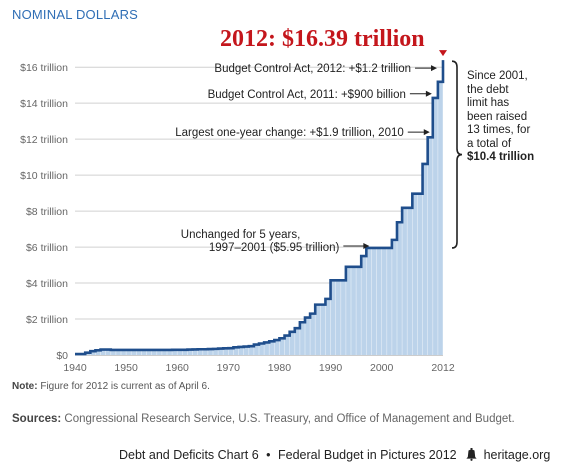 This screenshot has height=472, width=562. I want to click on brace-line: Since 2001,, so click(497, 76).